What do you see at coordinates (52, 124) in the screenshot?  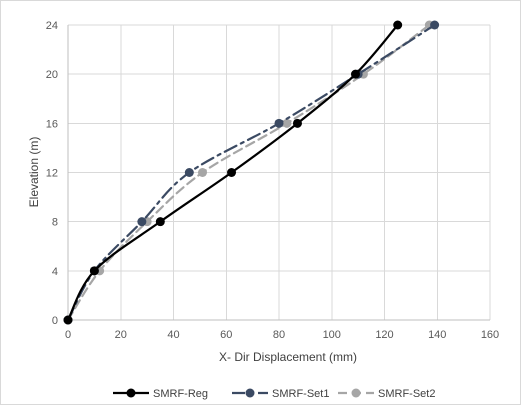 I see `y-tick-label: 16` at bounding box center [52, 124].